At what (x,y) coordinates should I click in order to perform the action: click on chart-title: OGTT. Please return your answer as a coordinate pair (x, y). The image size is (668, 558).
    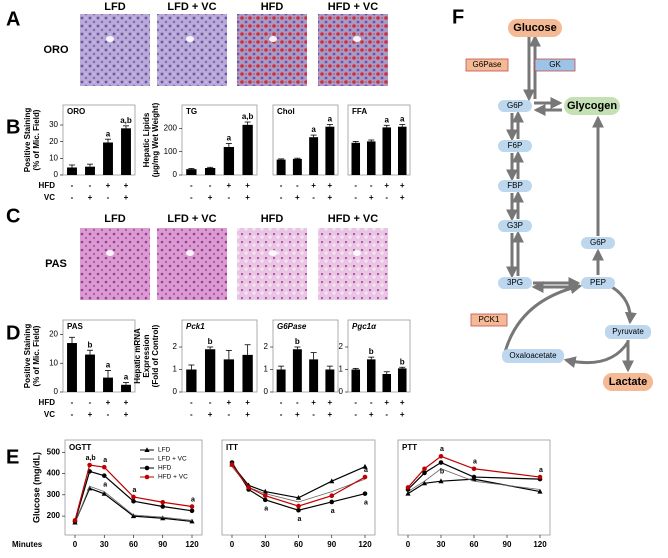
    Looking at the image, I should click on (80, 447).